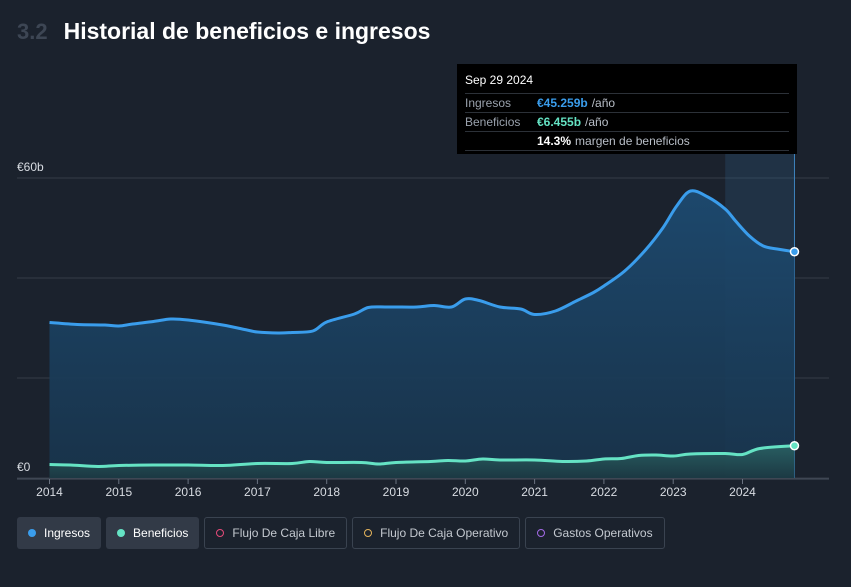 This screenshot has height=587, width=851. What do you see at coordinates (488, 103) in the screenshot?
I see `tooltip-revenue-label: Ingresos` at bounding box center [488, 103].